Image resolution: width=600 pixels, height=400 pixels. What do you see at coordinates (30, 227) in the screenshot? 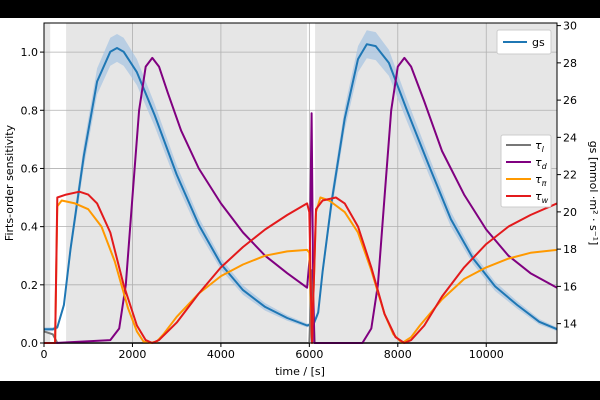
I see `left-tick-label: 0.4` at bounding box center [30, 227].